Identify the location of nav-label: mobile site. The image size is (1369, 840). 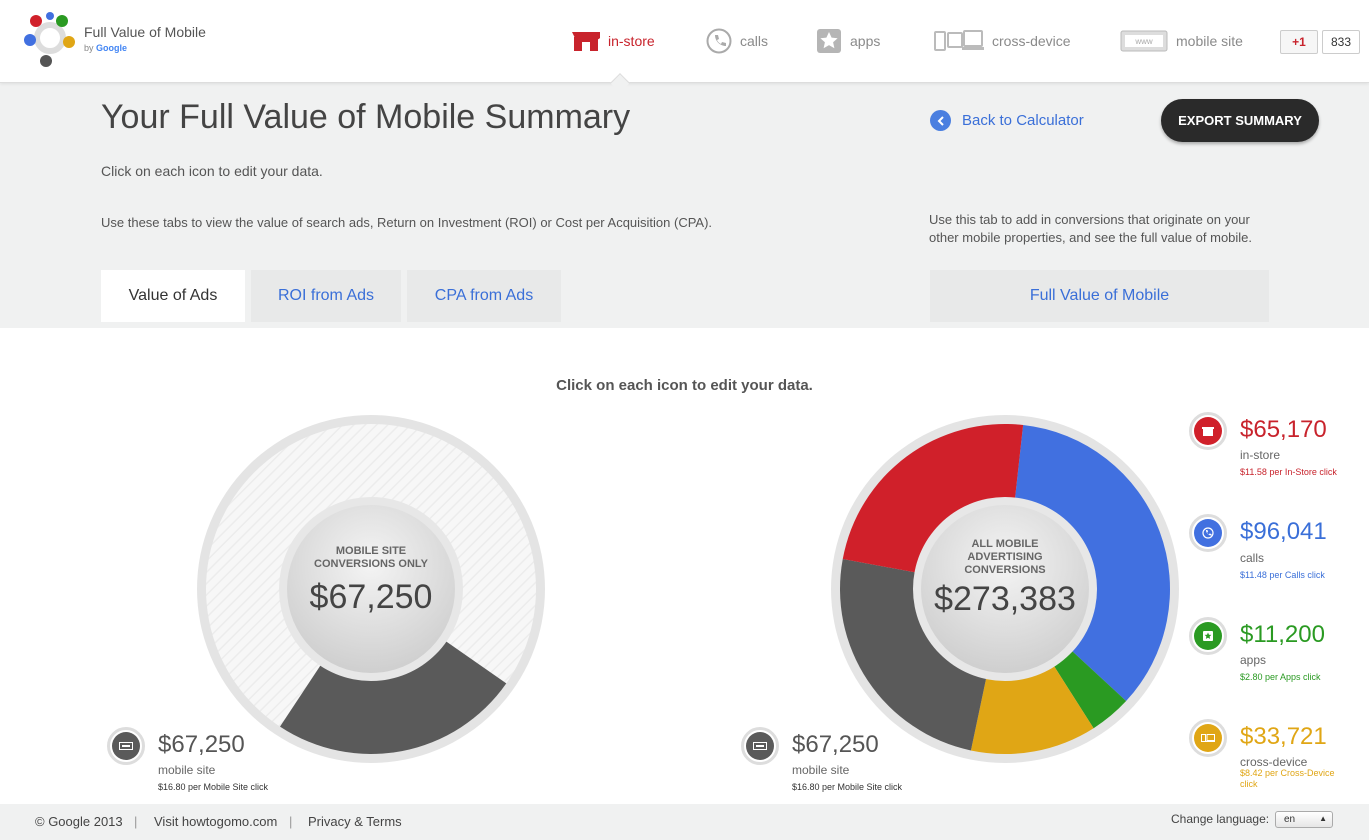
(1209, 41).